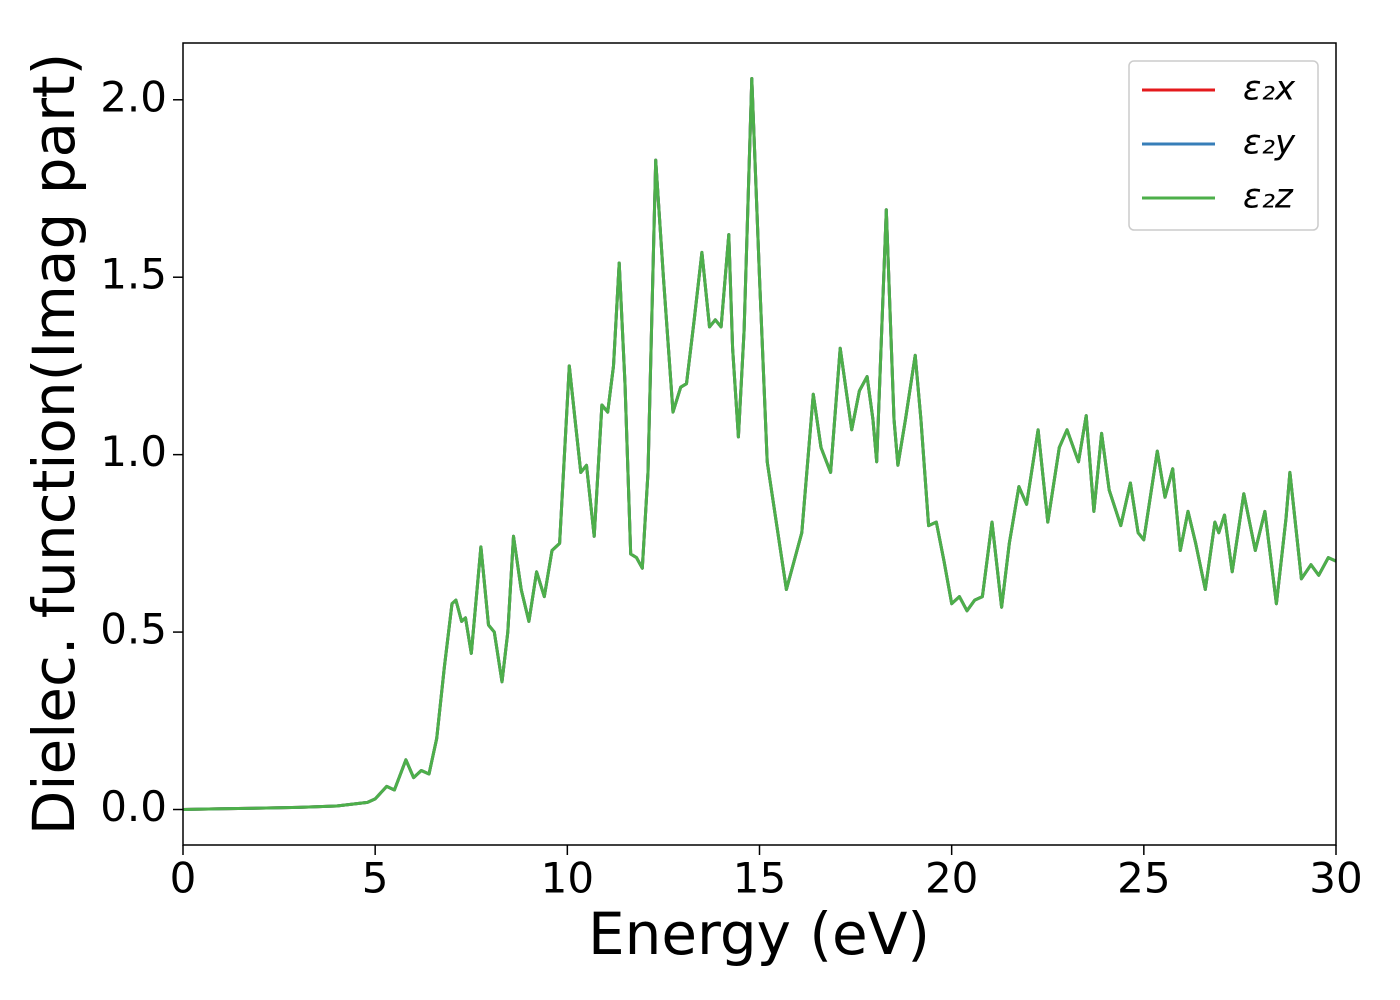 This screenshot has width=1400, height=1000. Describe the element at coordinates (133, 806) in the screenshot. I see `y-tick-label: 0.0` at that location.